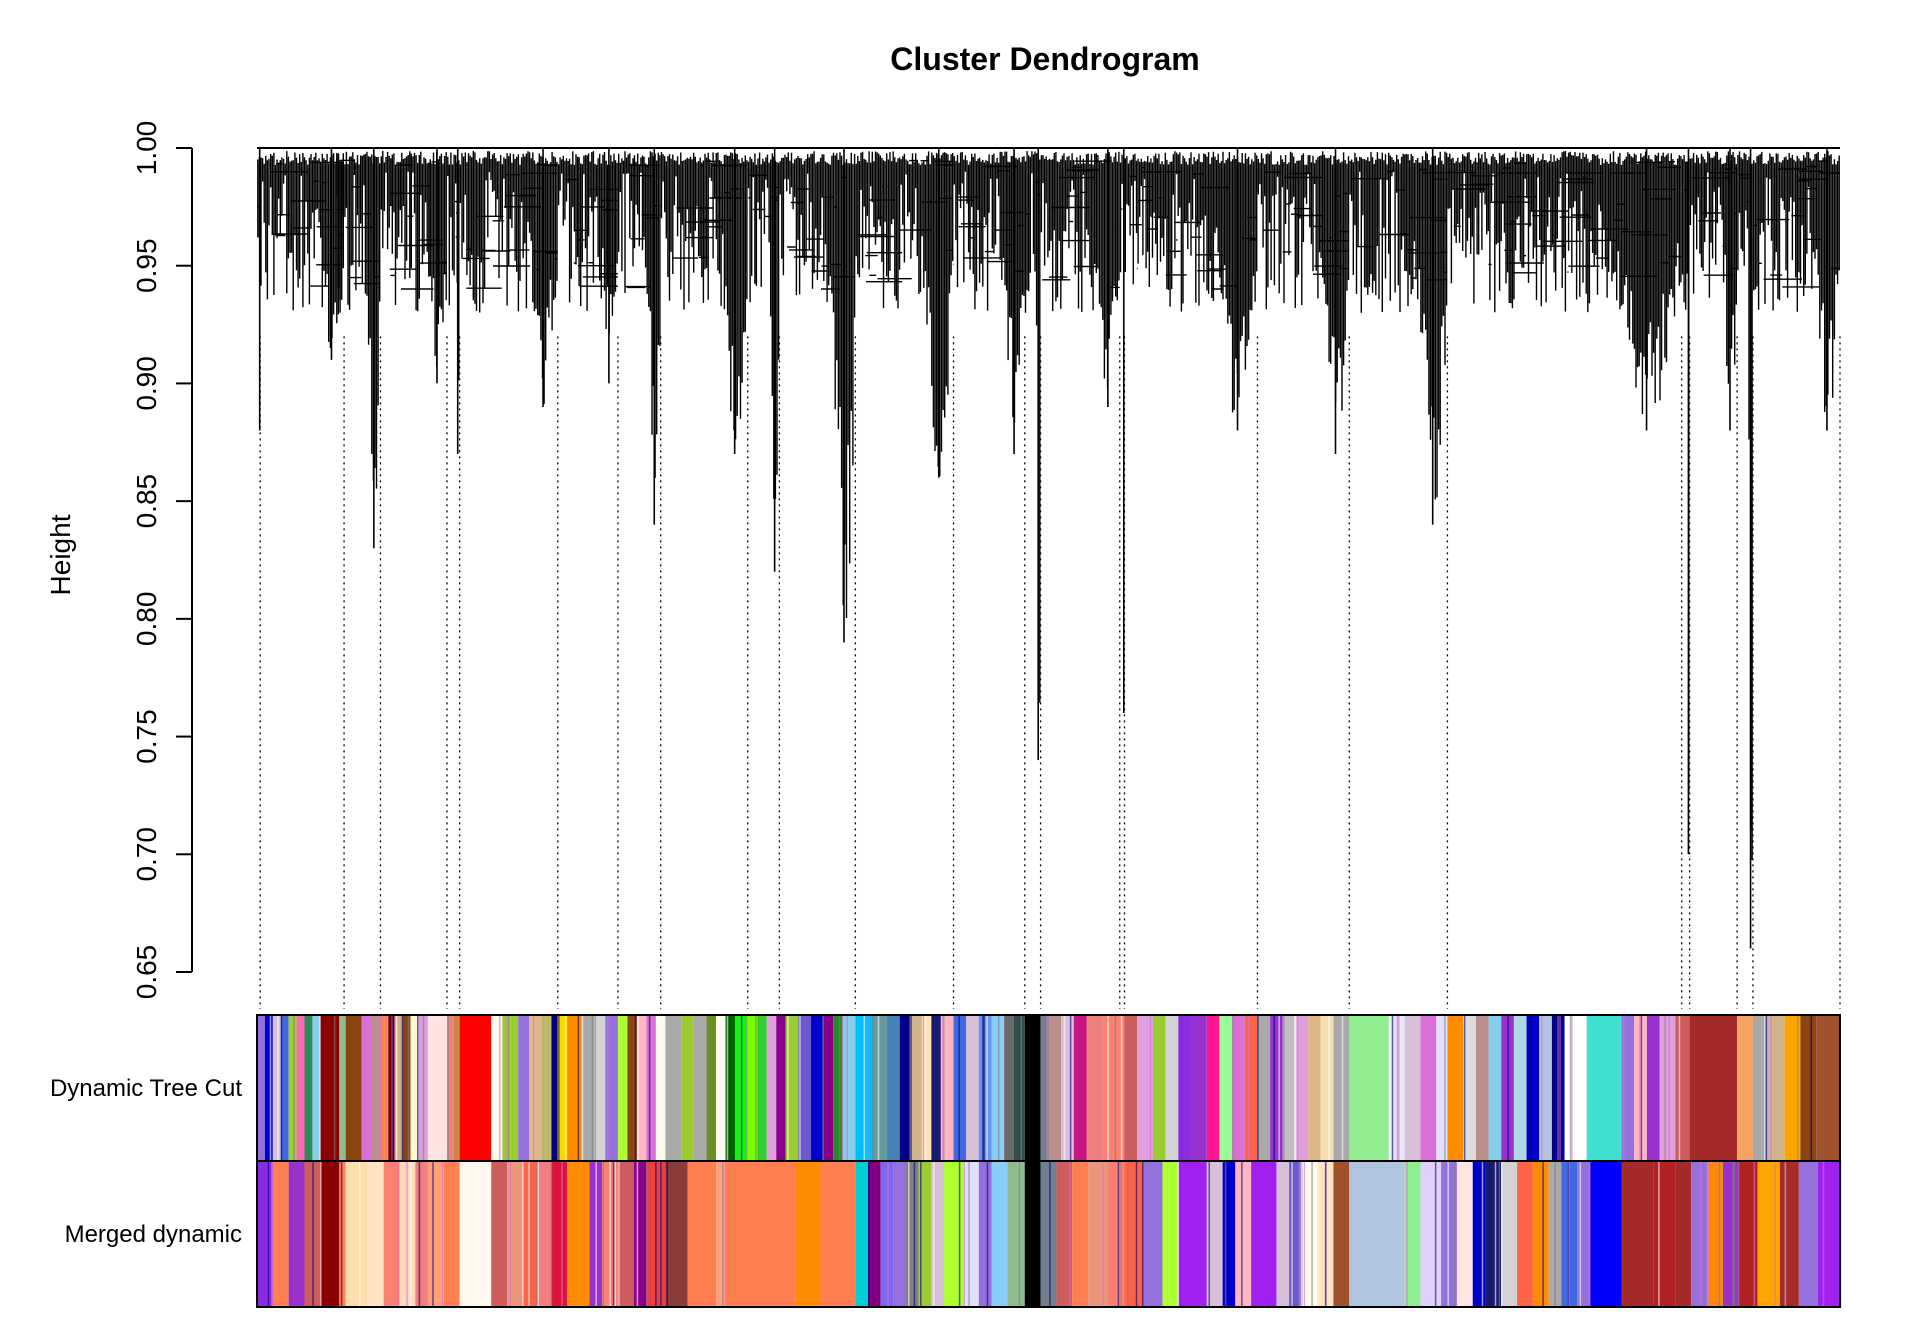 The height and width of the screenshot is (1344, 1920). Describe the element at coordinates (146, 1088) in the screenshot. I see `color-row-label: Dynamic Tree Cut` at that location.